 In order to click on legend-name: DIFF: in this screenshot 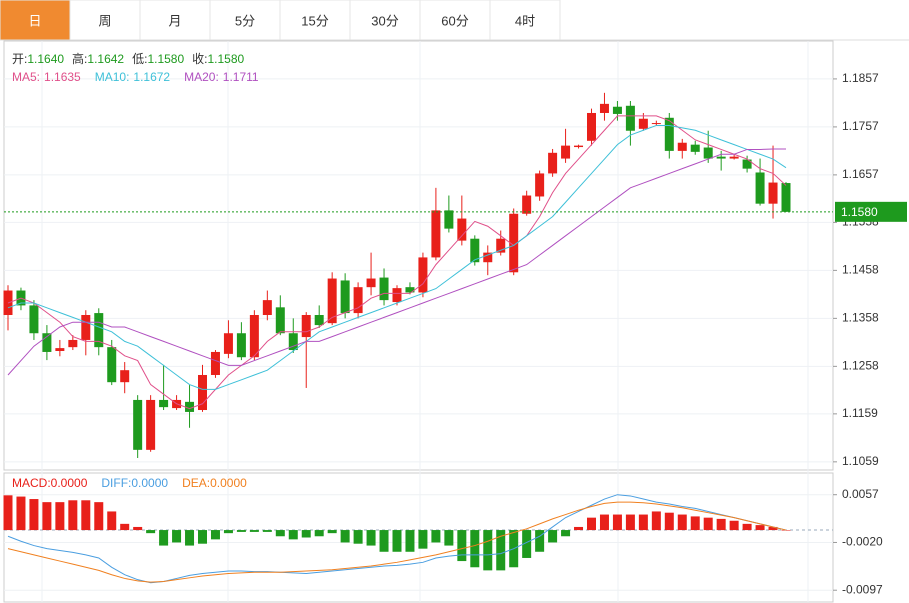, I will do `click(116, 483)`.